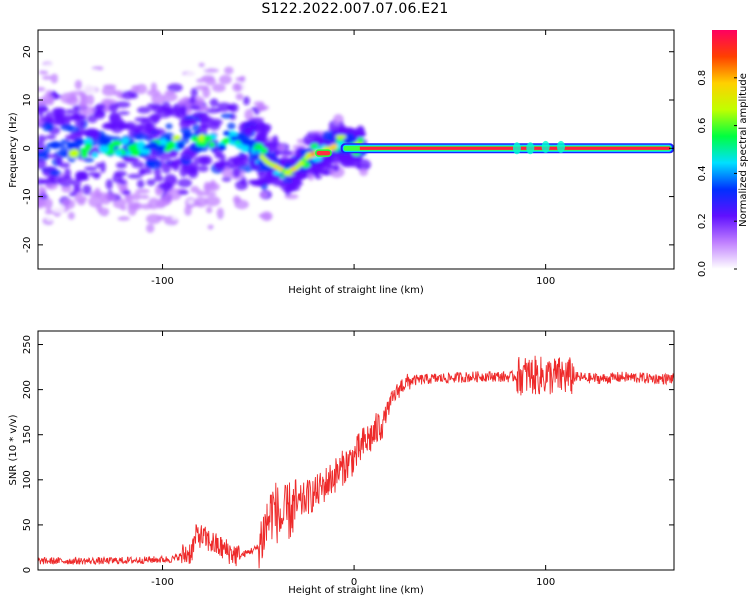  What do you see at coordinates (354, 582) in the screenshot?
I see `x-tick-label: 0` at bounding box center [354, 582].